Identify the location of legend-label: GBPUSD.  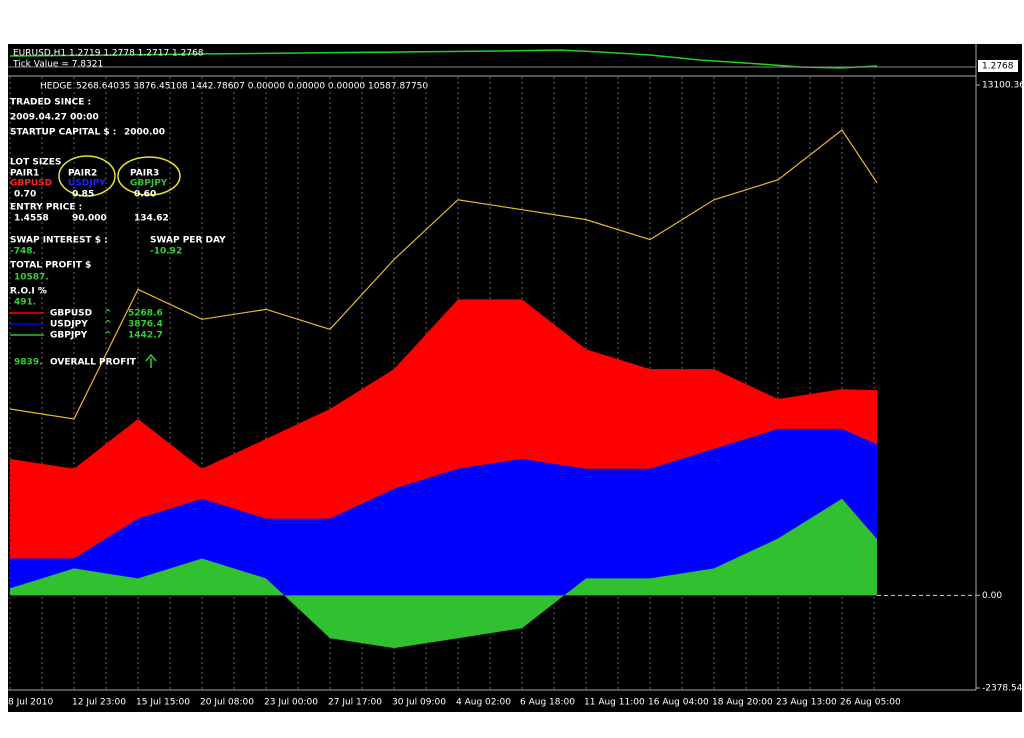
(71, 314).